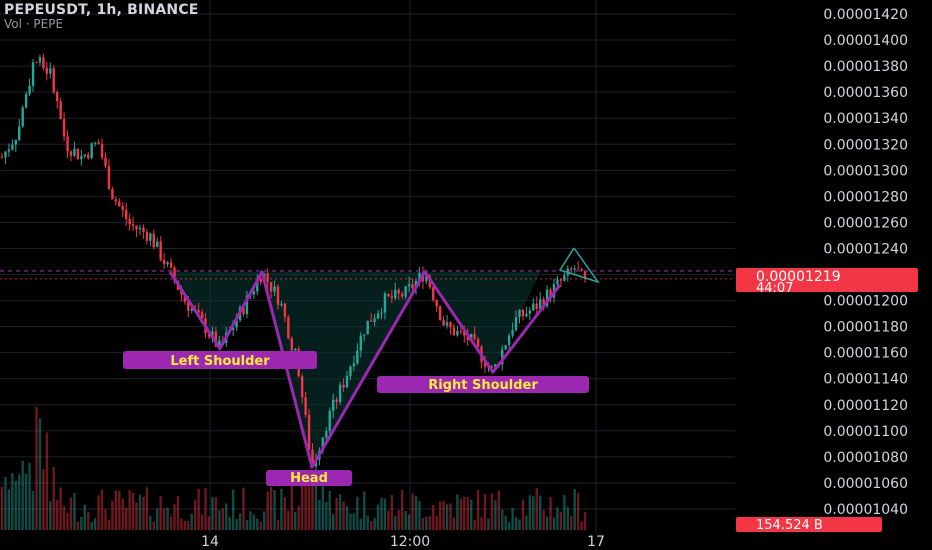  What do you see at coordinates (356, 418) in the screenshot?
I see `pattern-labels: Left Shoulder Head Right Shoulder` at bounding box center [356, 418].